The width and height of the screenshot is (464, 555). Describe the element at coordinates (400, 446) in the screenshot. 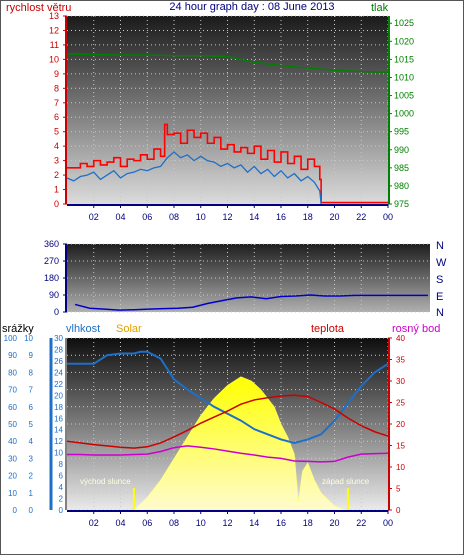

I see `temp-tick-label: 15` at that location.